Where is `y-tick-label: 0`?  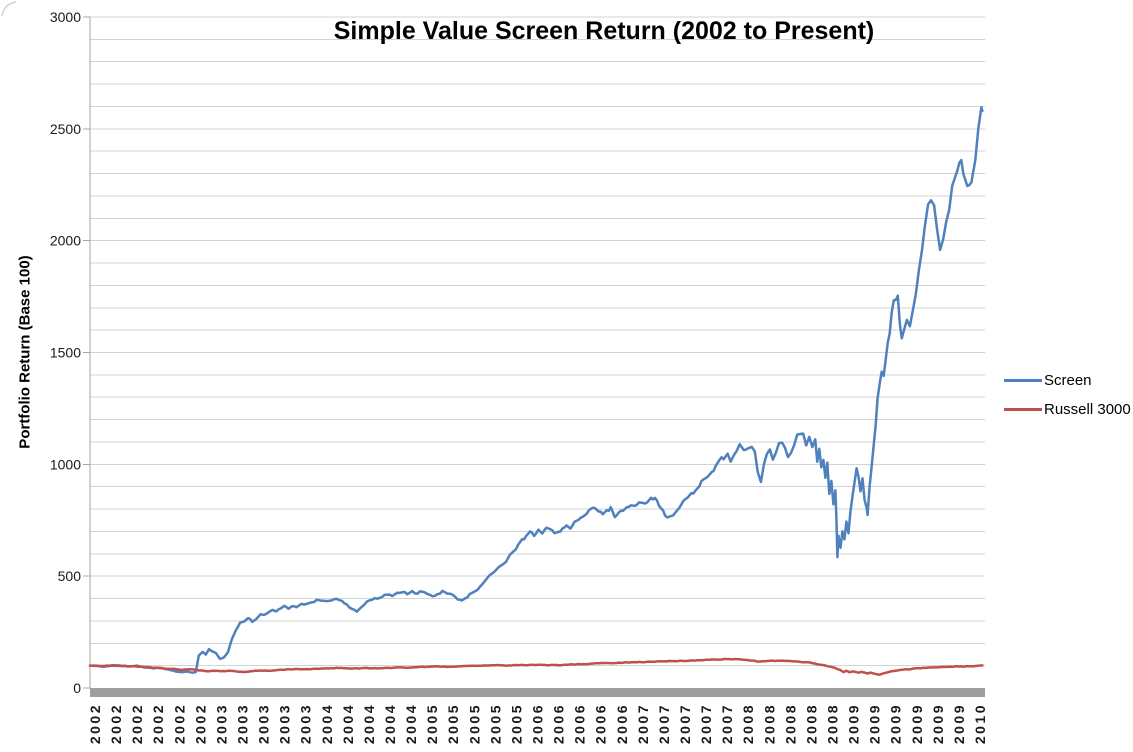 y-tick-label: 0 is located at coordinates (77, 688).